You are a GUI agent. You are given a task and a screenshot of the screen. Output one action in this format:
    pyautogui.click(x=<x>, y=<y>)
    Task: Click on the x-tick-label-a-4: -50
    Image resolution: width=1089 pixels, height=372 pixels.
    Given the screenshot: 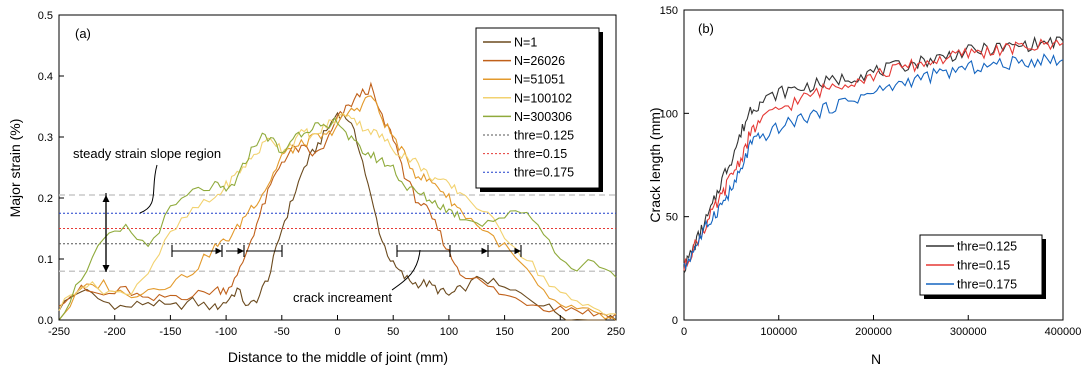 What is the action you would take?
    pyautogui.click(x=282, y=332)
    